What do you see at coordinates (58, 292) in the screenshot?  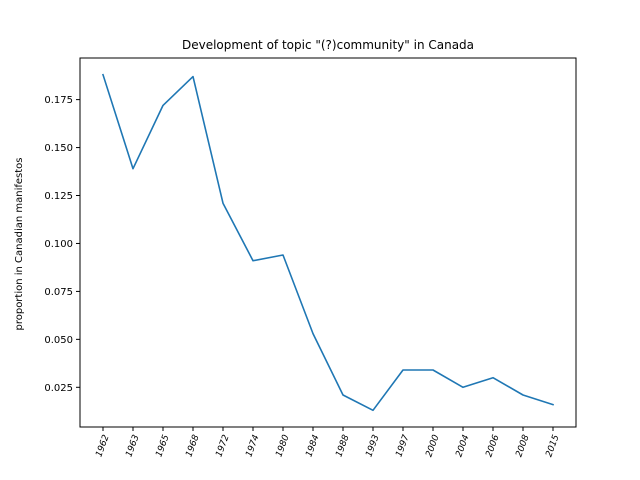 I see `y-tick-label: 0.075` at bounding box center [58, 292].